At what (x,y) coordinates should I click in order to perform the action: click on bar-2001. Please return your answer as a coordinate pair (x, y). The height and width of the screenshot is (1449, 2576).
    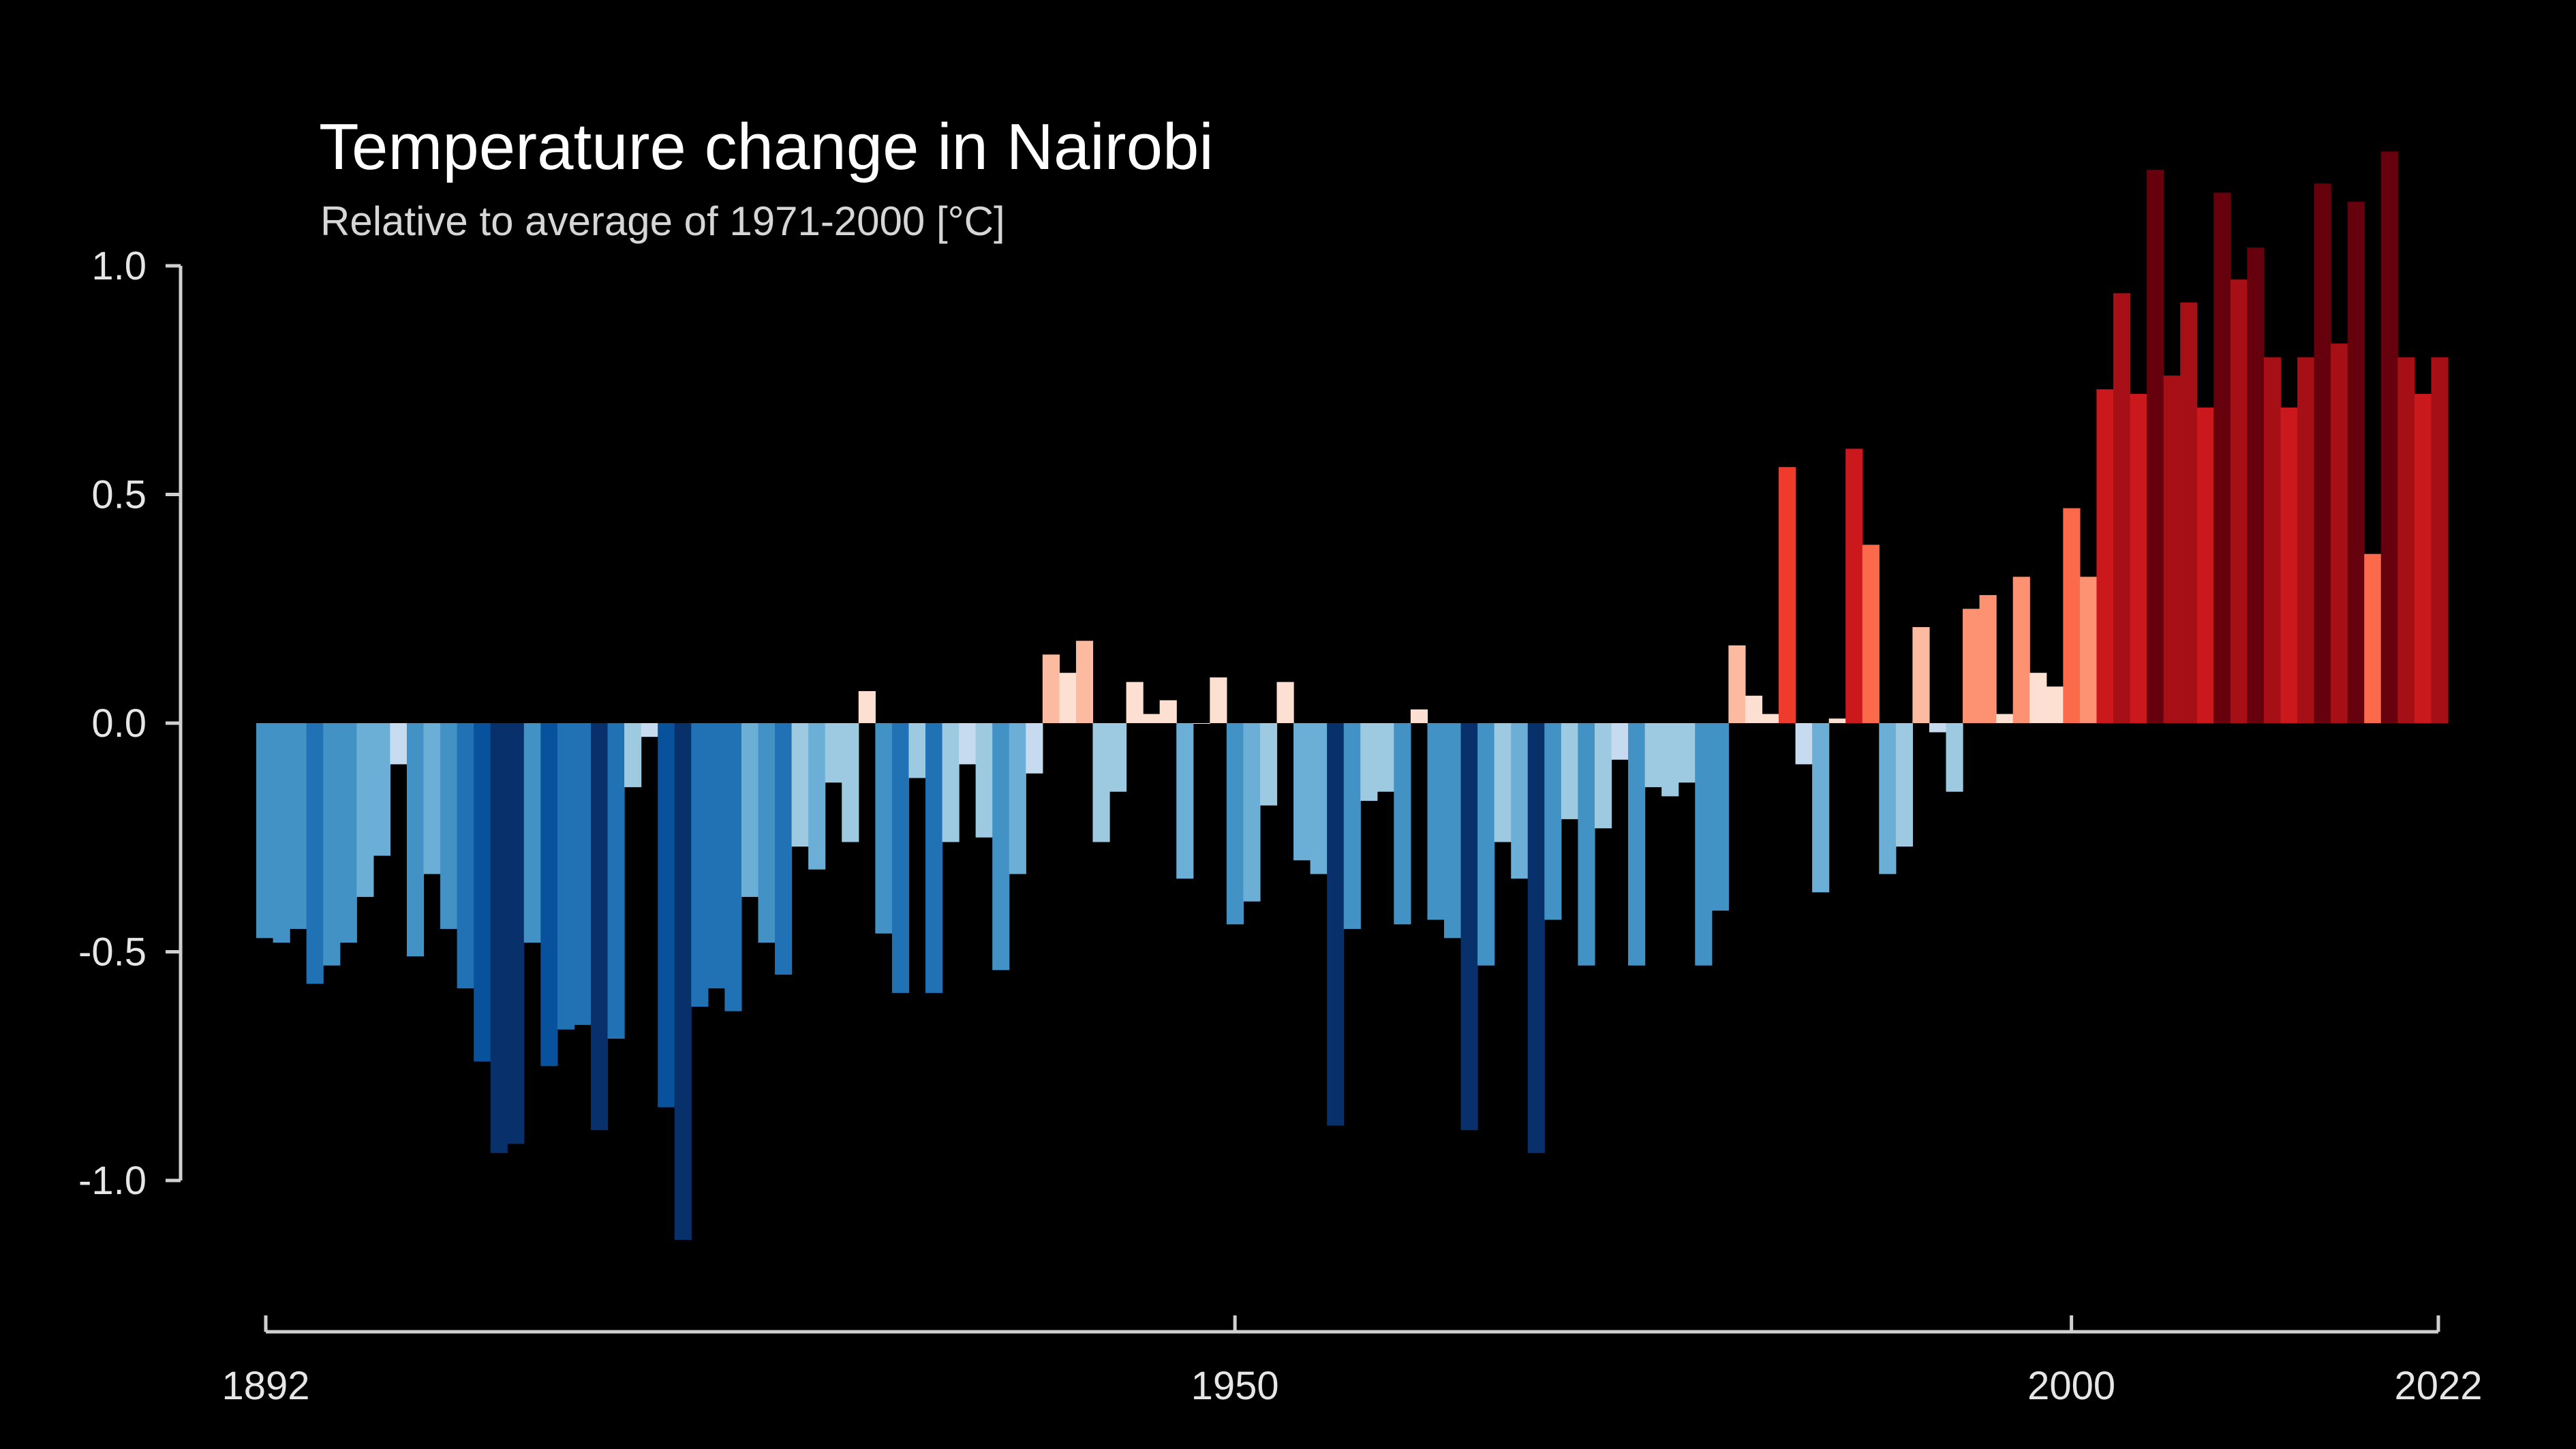
    Looking at the image, I should click on (2088, 650).